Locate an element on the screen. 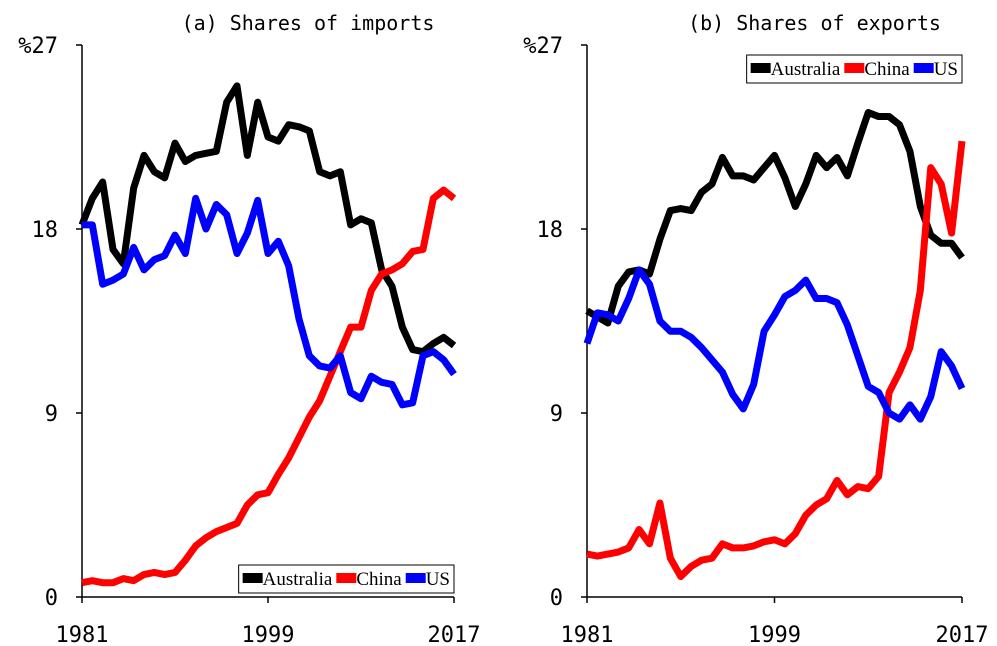  chart-title: (a) Shares of imports is located at coordinates (308, 23).